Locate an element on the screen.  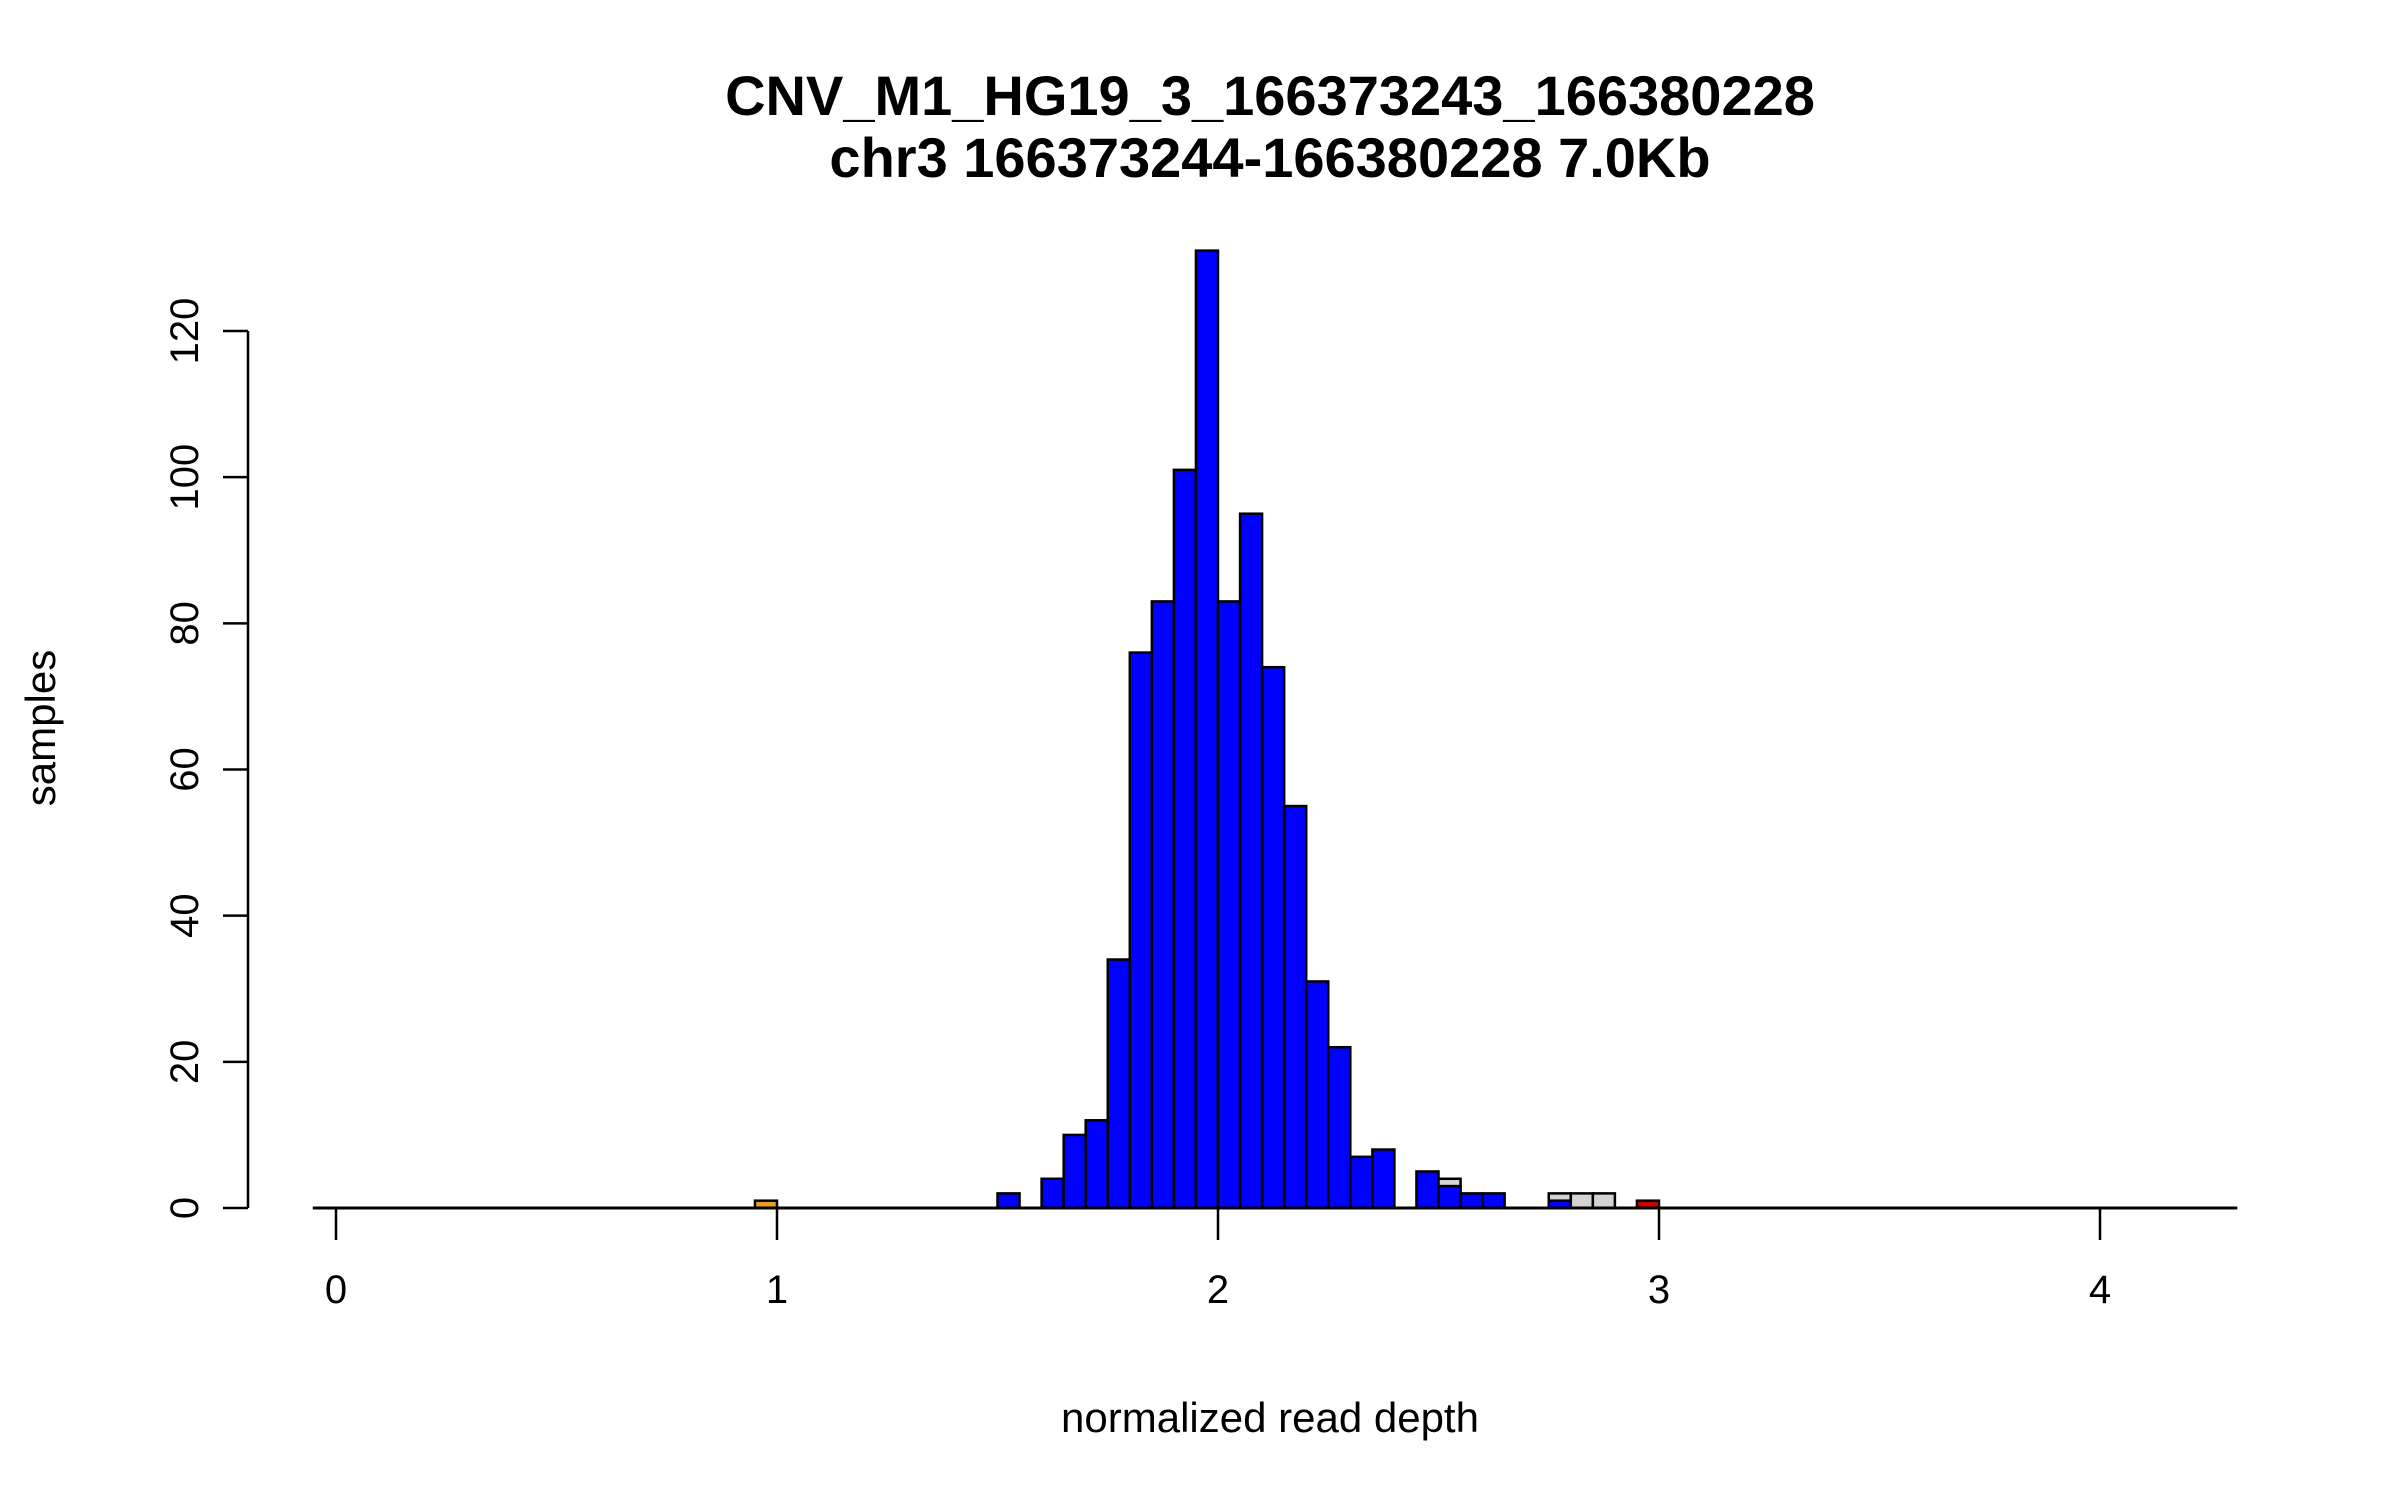
y-tick-label: 60 is located at coordinates (185, 769).